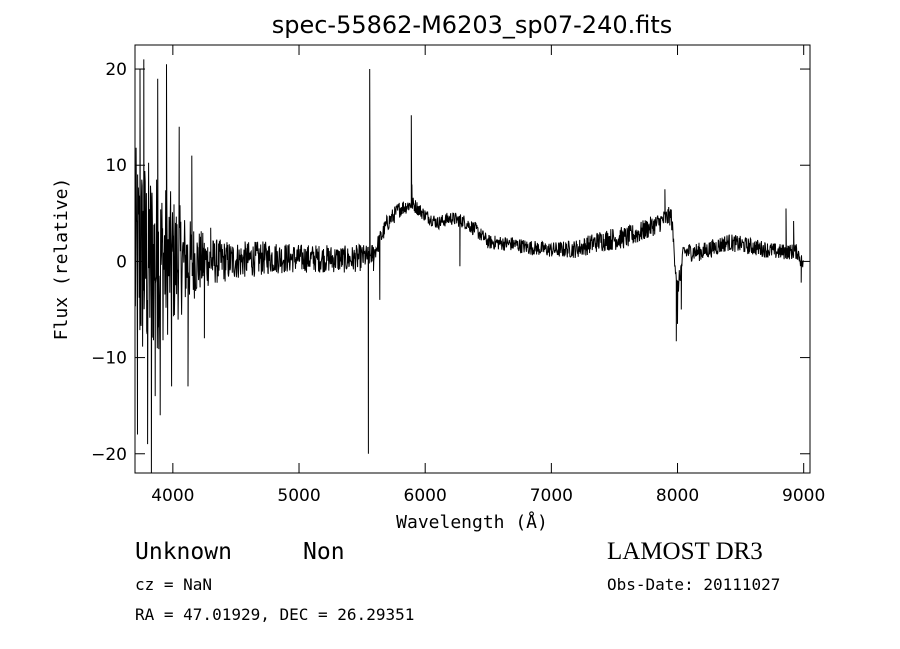 This screenshot has height=649, width=900. I want to click on y-tick-label: 20, so click(116, 70).